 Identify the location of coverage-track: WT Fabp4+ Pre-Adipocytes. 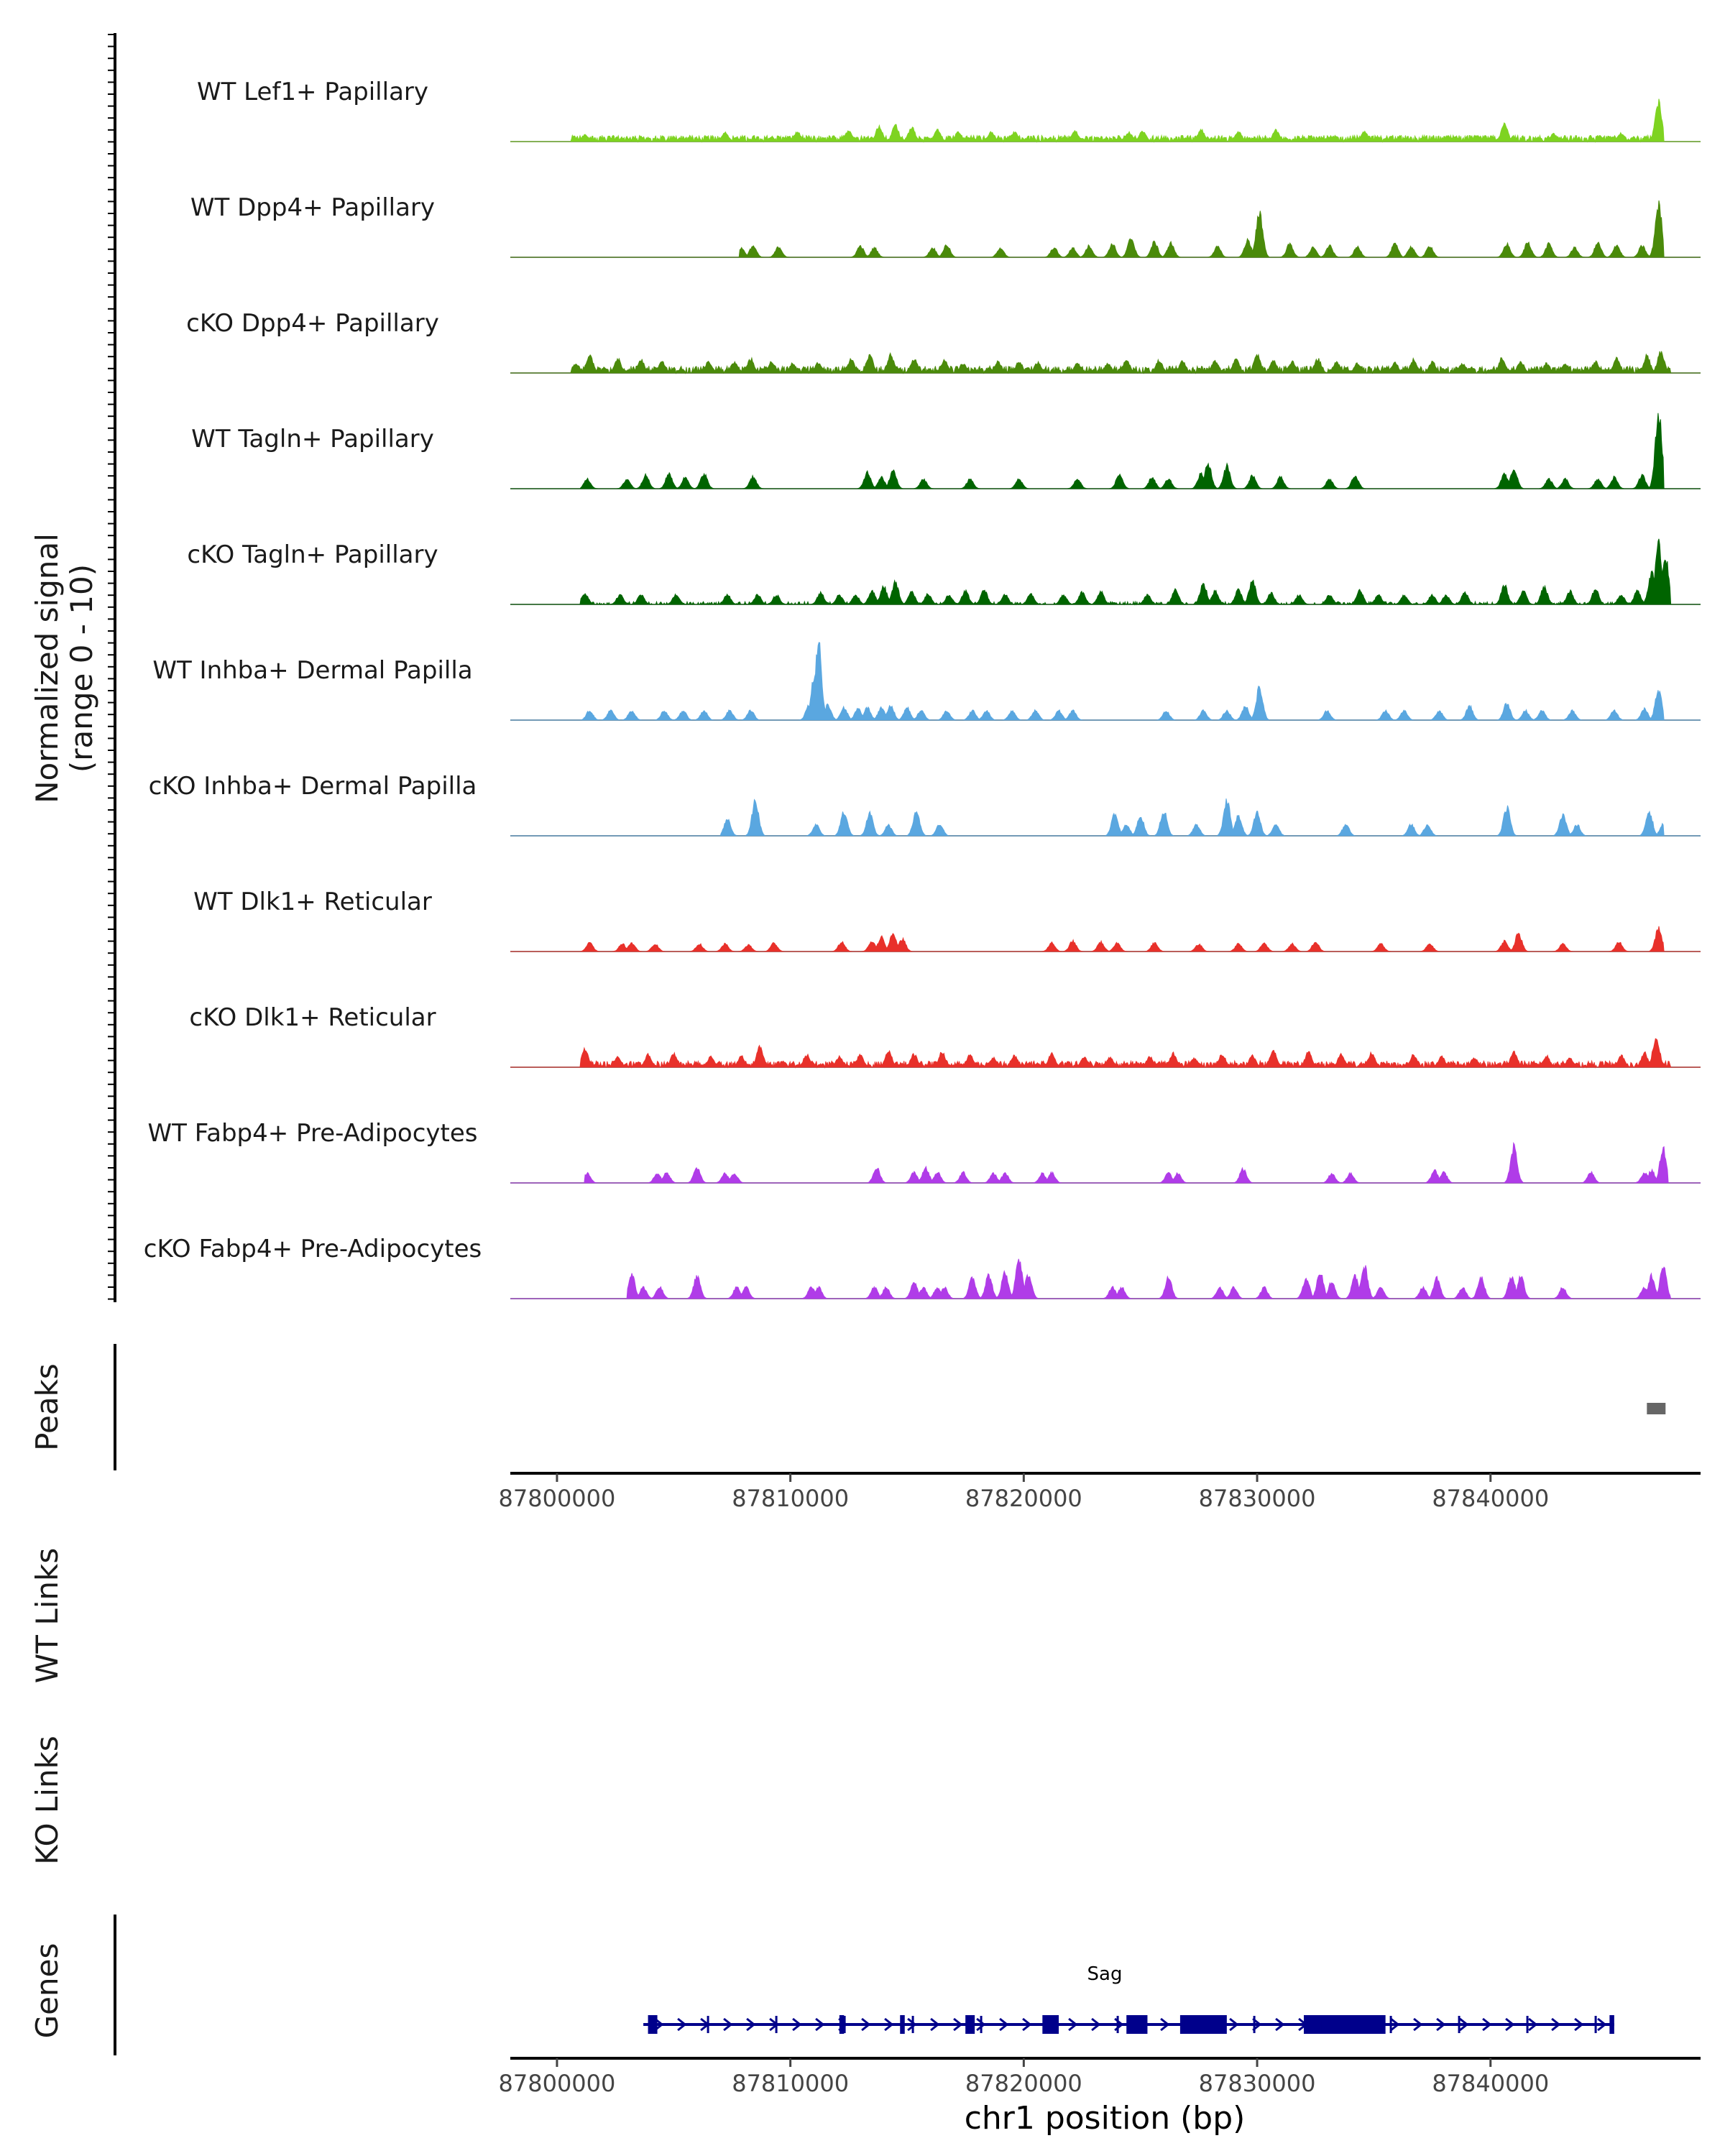
(924, 1151).